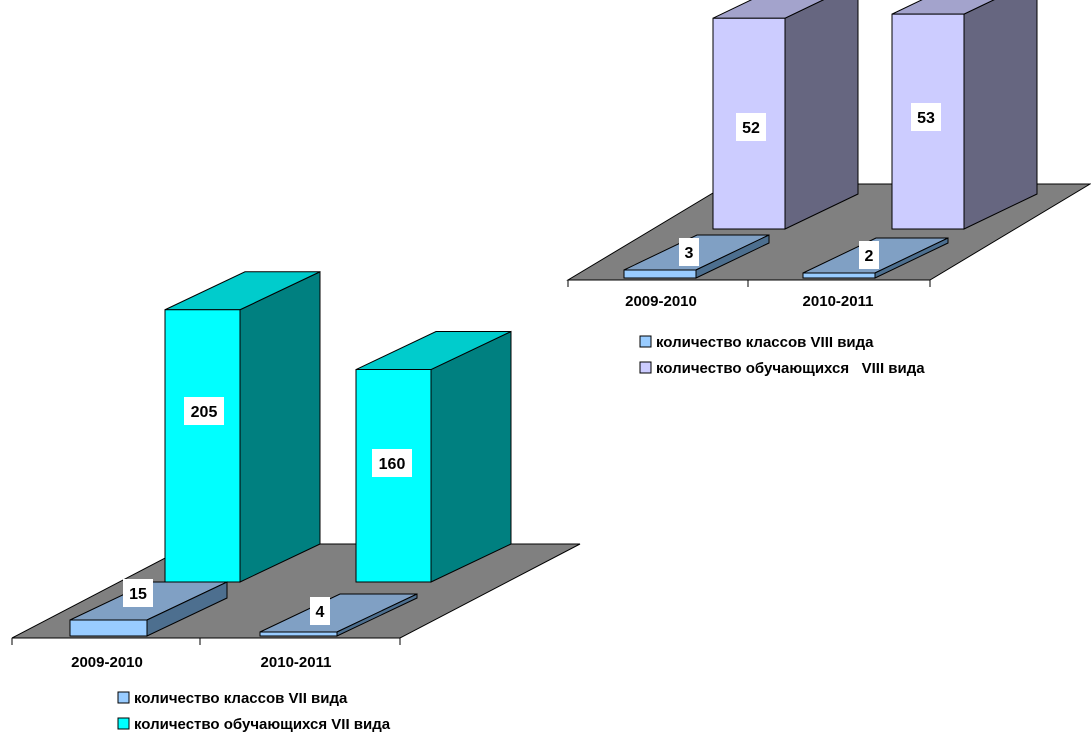 The image size is (1091, 748). I want to click on data-label-series1-2009-2010-text: 15, so click(138, 594).